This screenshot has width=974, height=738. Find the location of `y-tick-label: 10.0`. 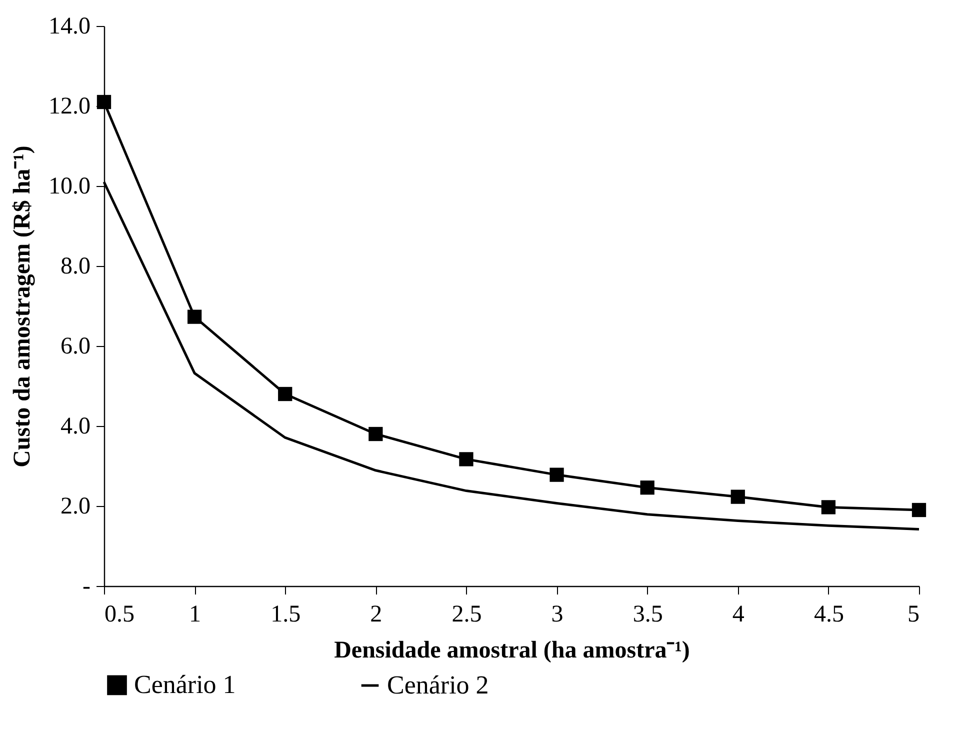

y-tick-label: 10.0 is located at coordinates (69, 187).